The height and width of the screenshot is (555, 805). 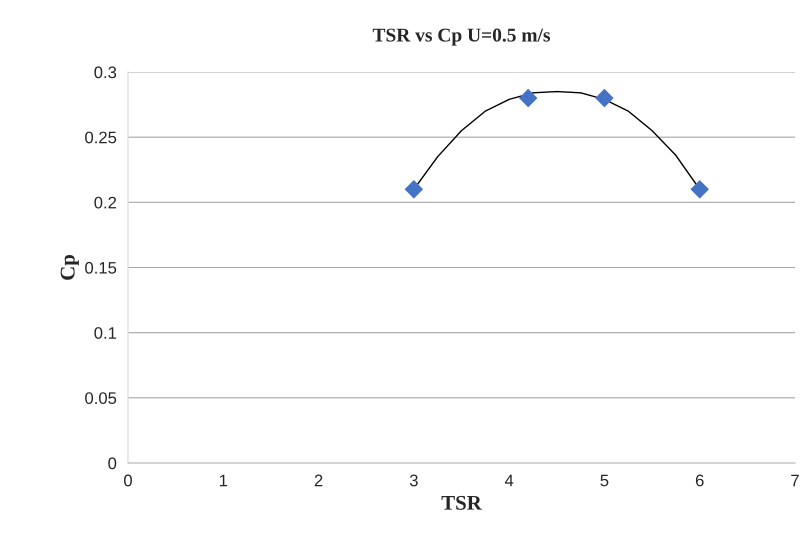 What do you see at coordinates (100, 398) in the screenshot?
I see `y-tick-label: 0.05` at bounding box center [100, 398].